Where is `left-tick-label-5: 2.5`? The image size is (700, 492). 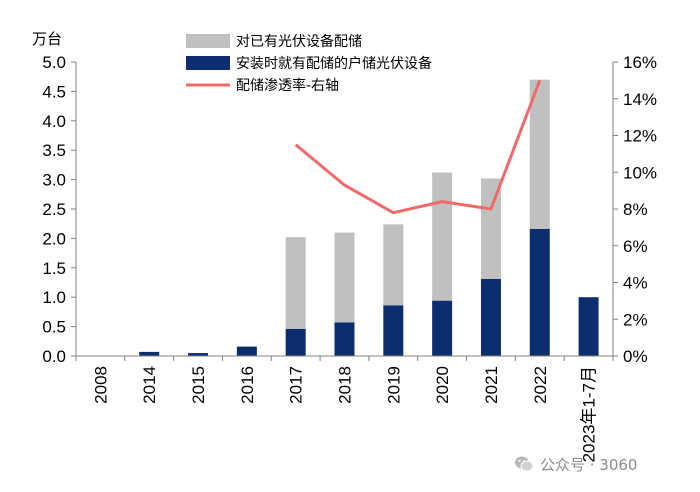
left-tick-label-5: 2.5 is located at coordinates (54, 209).